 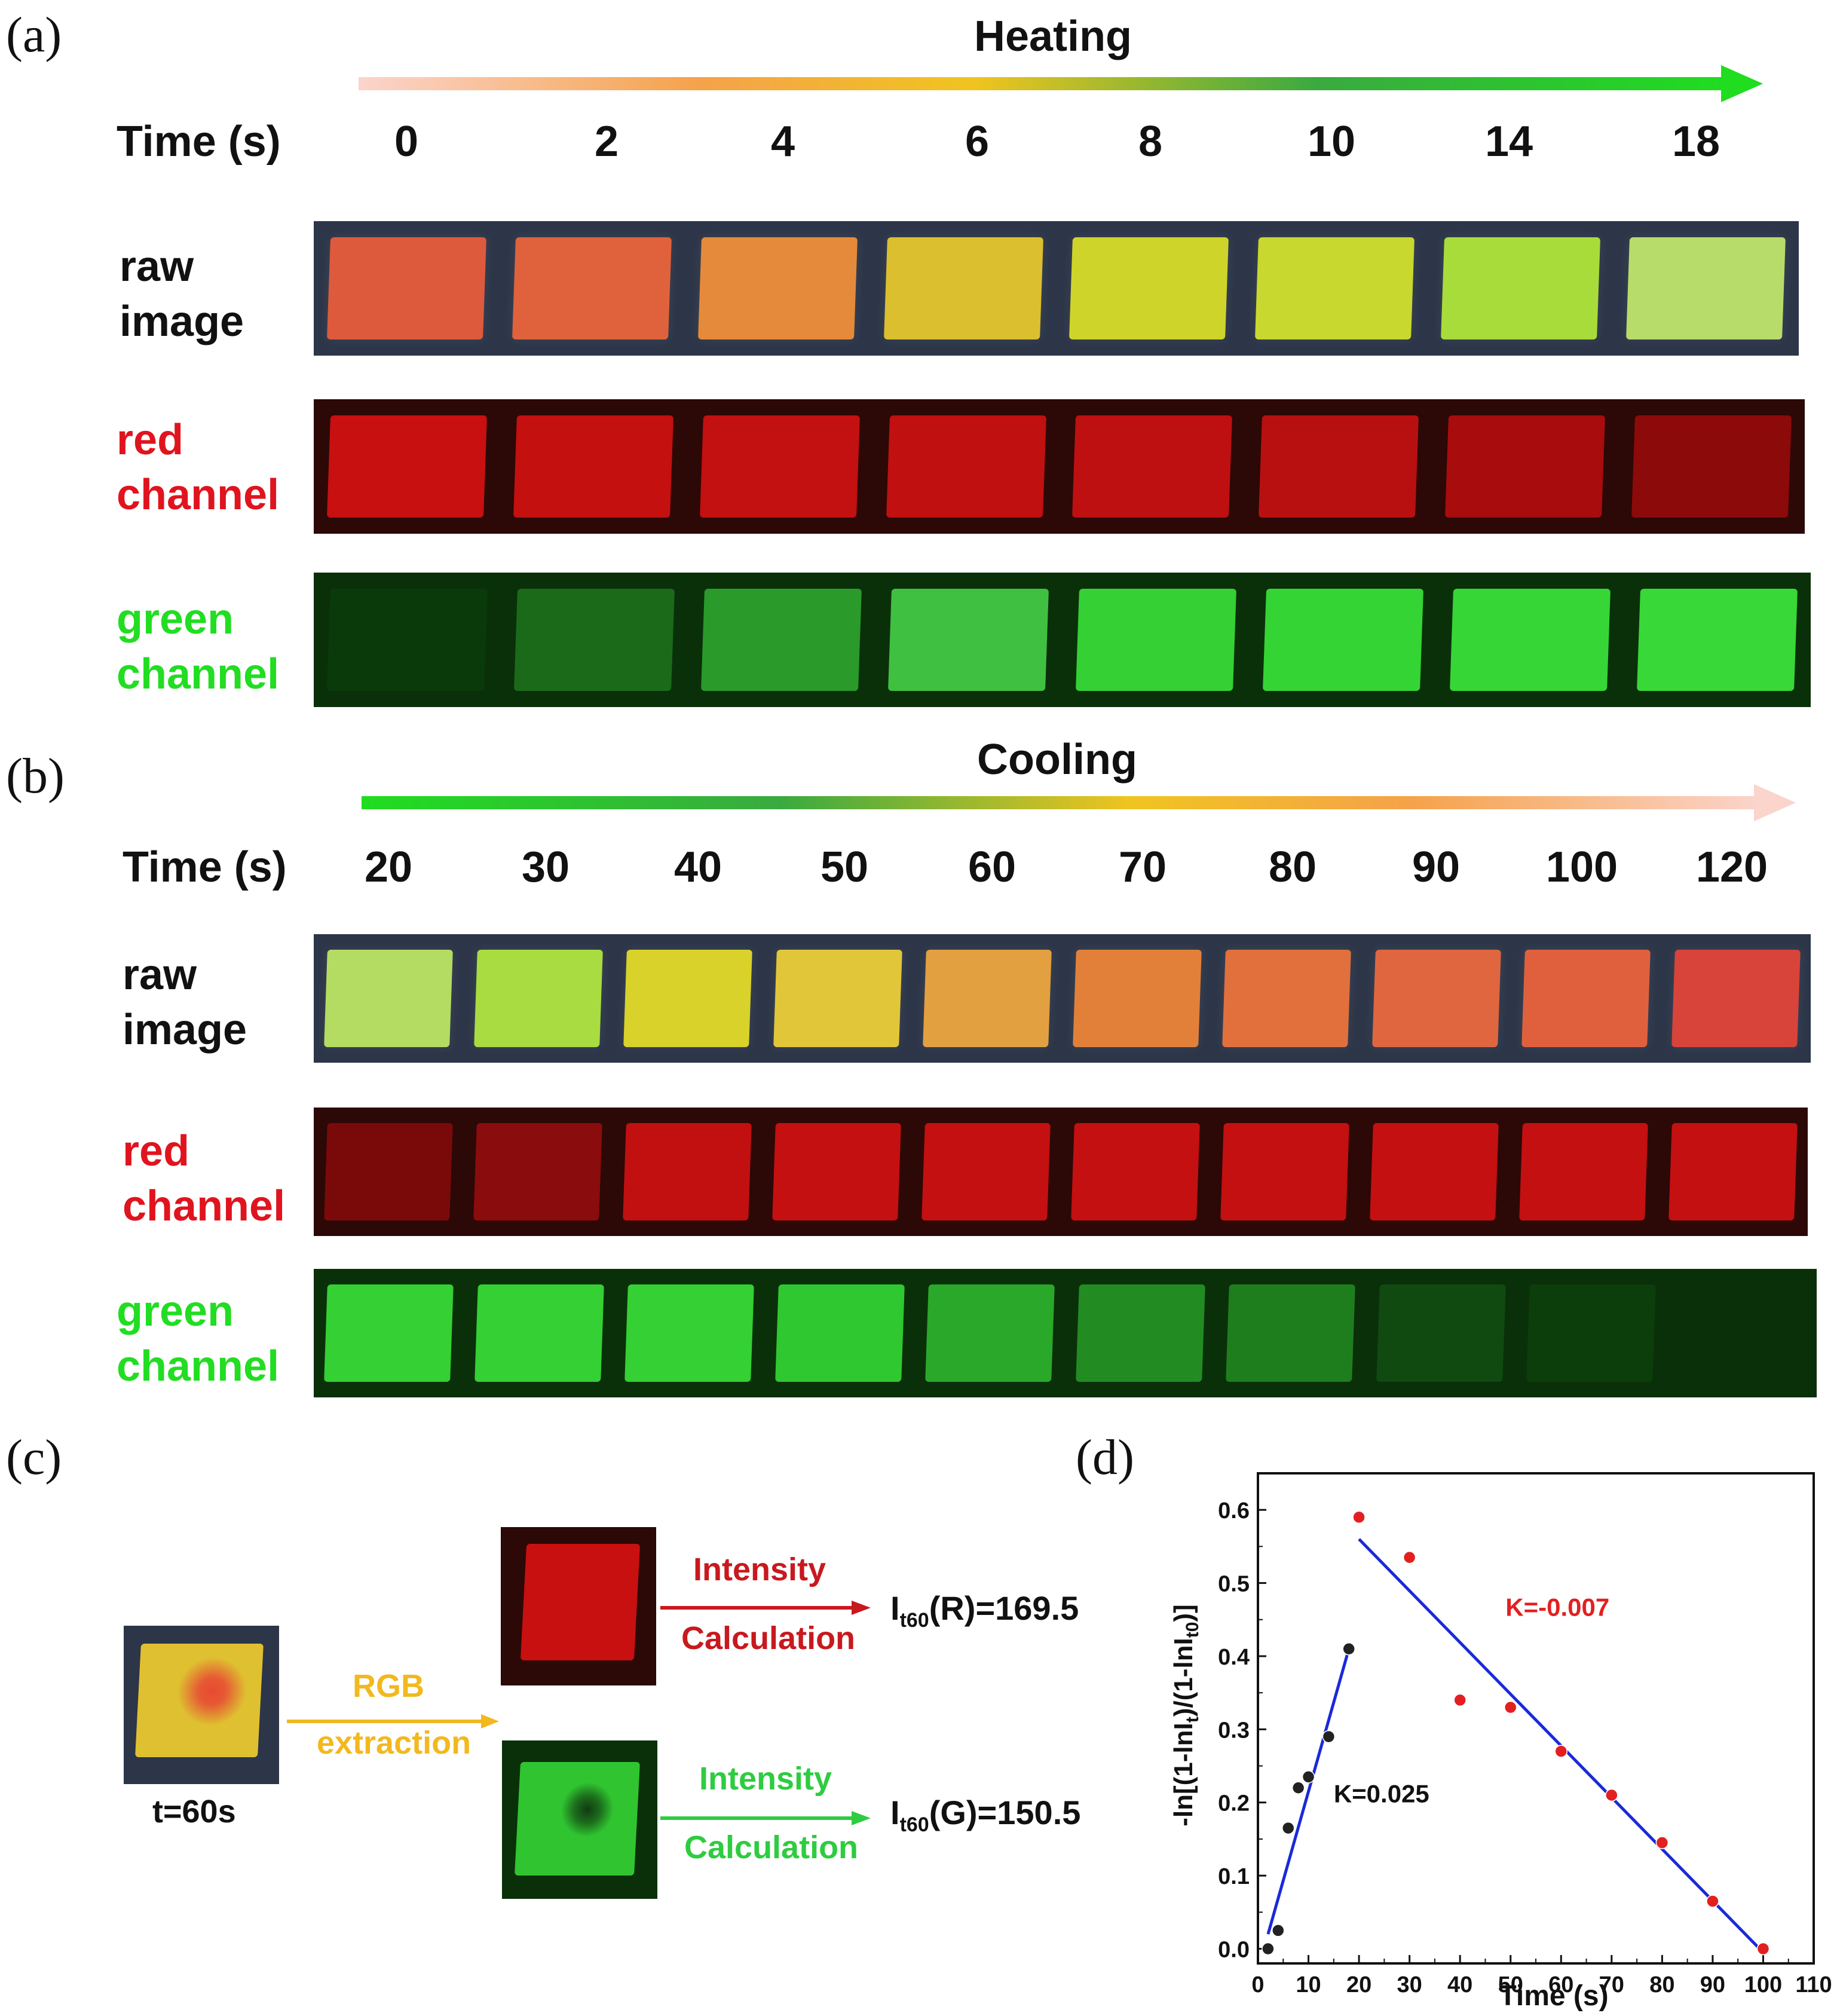 What do you see at coordinates (1731, 867) in the screenshot?
I see `cooling-time-tick: 120` at bounding box center [1731, 867].